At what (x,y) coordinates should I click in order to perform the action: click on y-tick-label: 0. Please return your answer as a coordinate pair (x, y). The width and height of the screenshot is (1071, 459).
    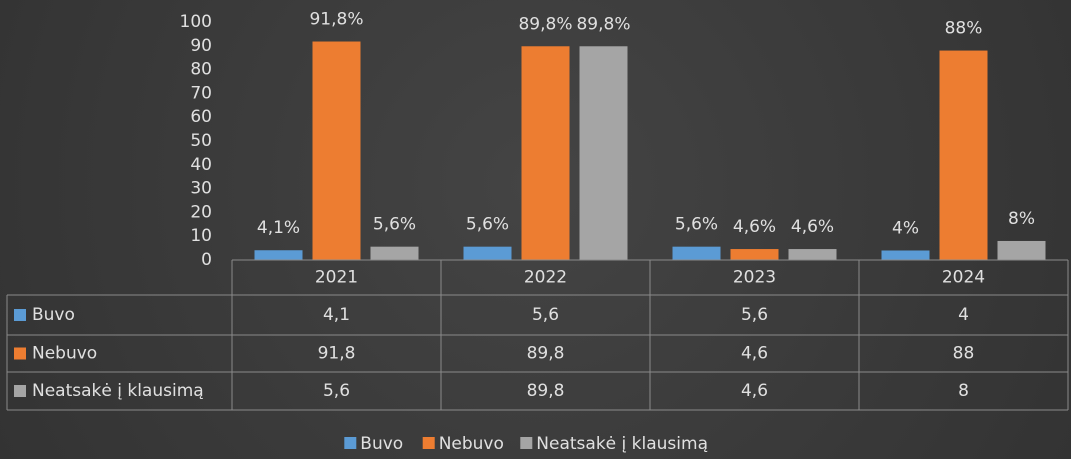
    Looking at the image, I should click on (206, 260).